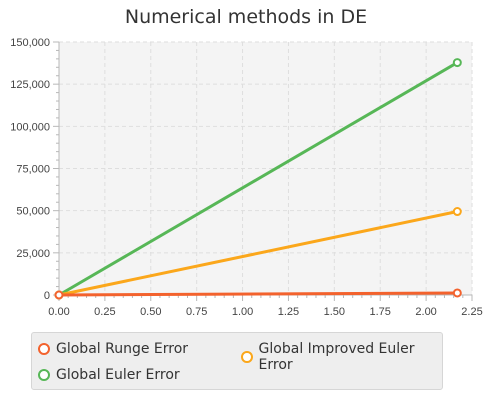  I want to click on chart-title: Numerical methods in DE, so click(246, 17).